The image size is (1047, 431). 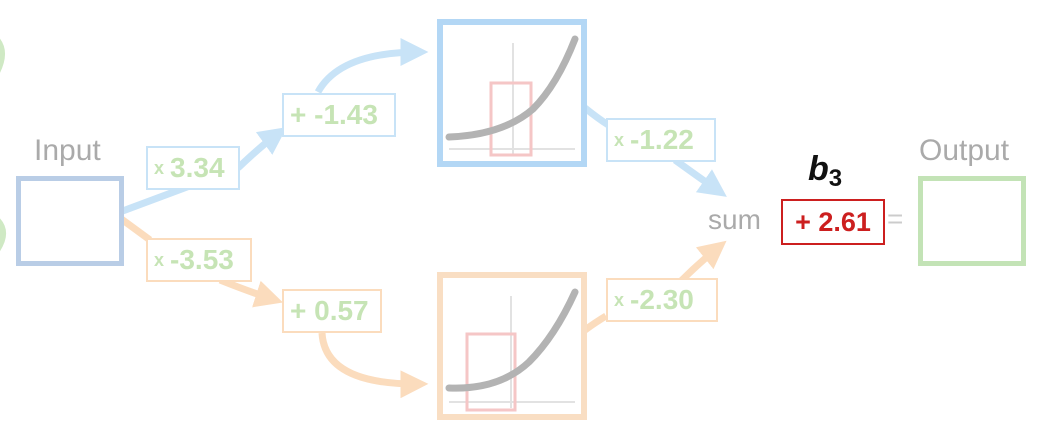 I want to click on arrow-to-top-bias, so click(x=261, y=149).